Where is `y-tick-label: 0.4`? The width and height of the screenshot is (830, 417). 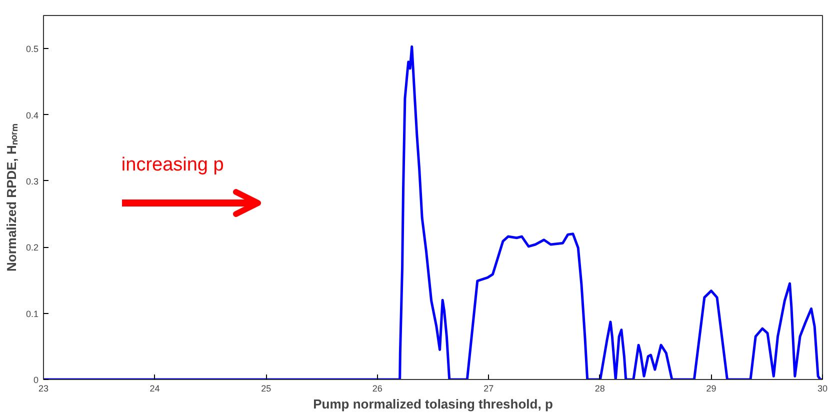 y-tick-label: 0.4 is located at coordinates (32, 115).